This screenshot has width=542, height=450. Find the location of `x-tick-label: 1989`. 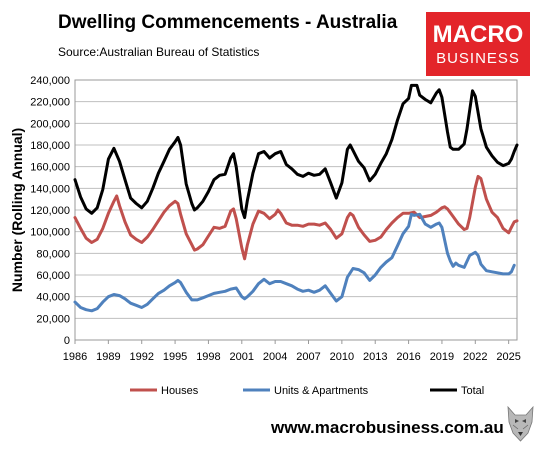

x-tick-label: 1989 is located at coordinates (108, 357).